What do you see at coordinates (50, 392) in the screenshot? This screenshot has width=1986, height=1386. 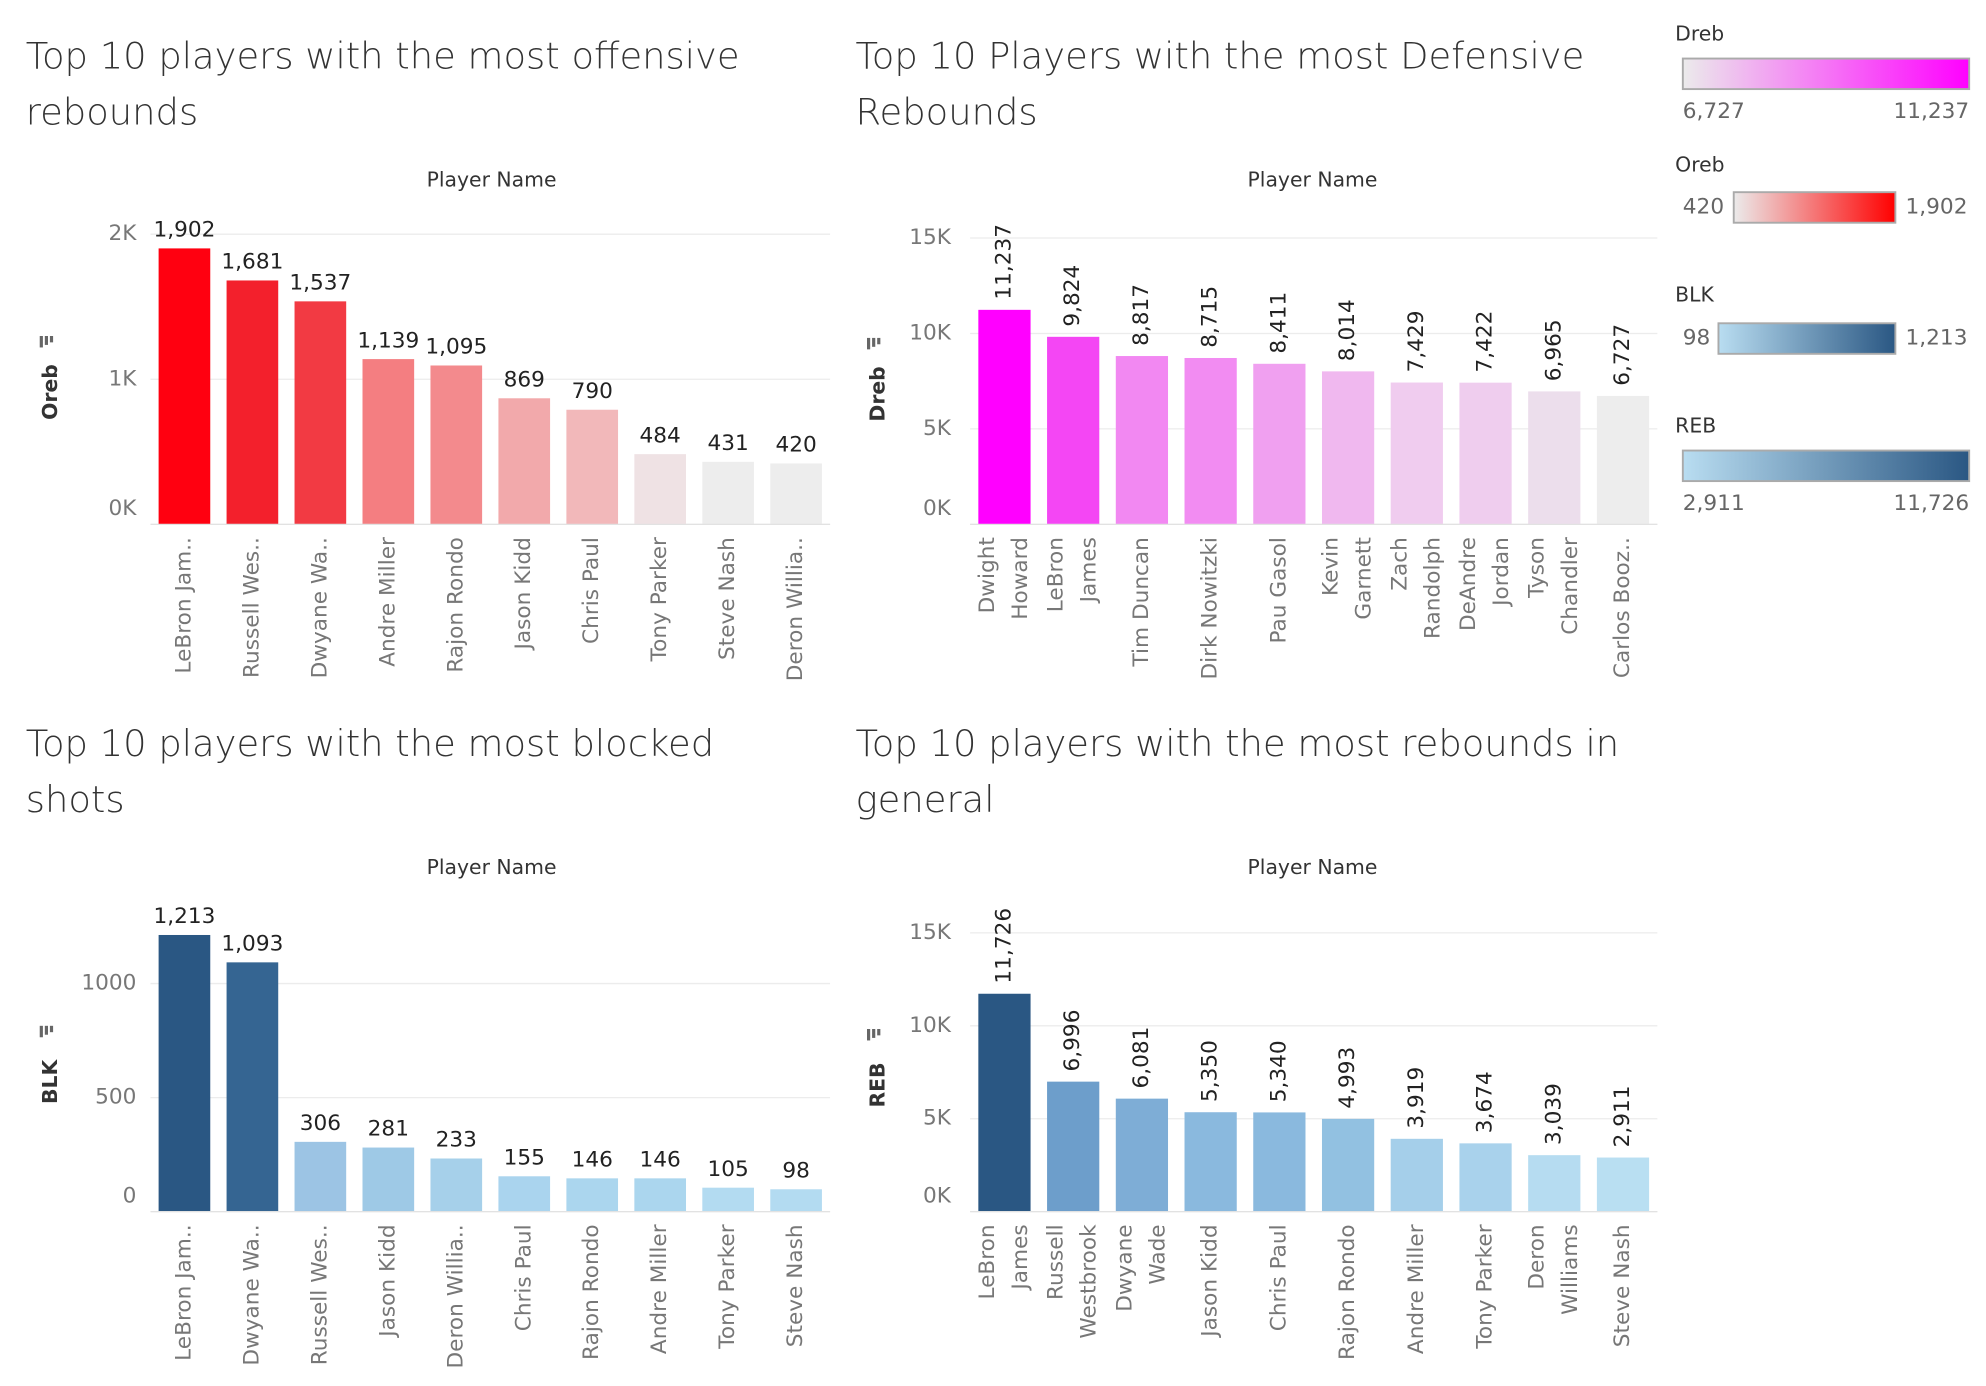 I see `y-axis-title: Oreb` at bounding box center [50, 392].